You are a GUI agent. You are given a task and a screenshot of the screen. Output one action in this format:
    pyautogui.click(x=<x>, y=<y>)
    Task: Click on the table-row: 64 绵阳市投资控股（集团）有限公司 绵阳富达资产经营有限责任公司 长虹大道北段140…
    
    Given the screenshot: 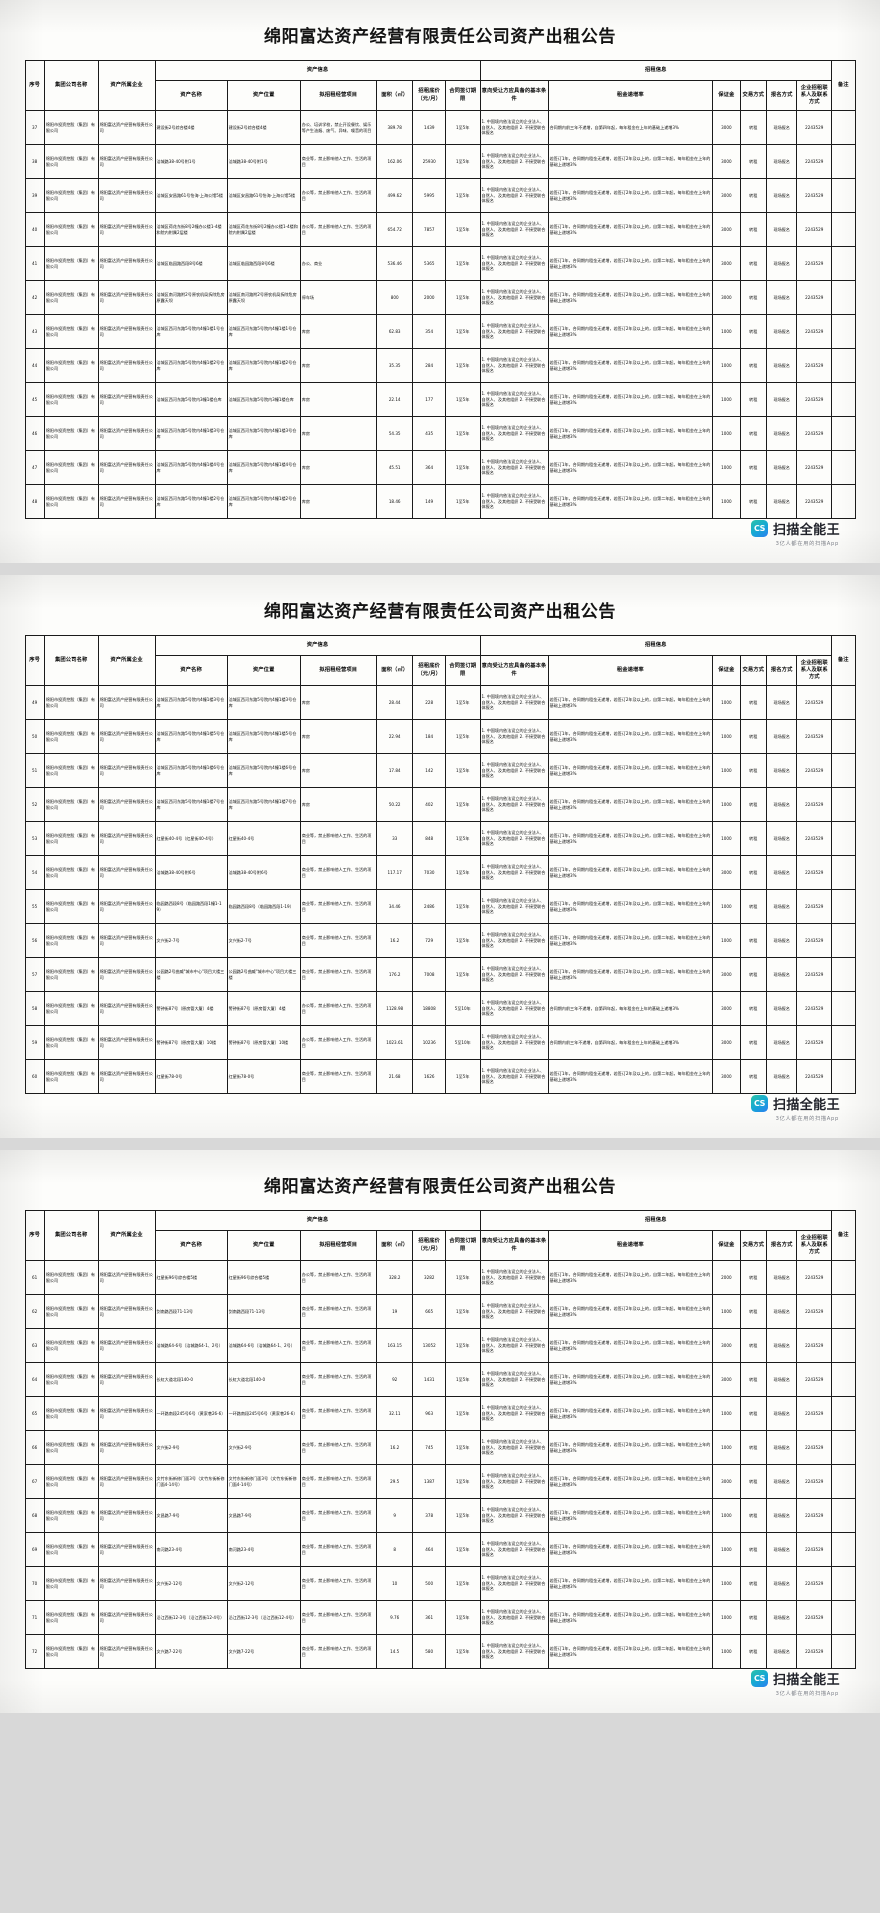 What is the action you would take?
    pyautogui.click(x=440, y=1379)
    